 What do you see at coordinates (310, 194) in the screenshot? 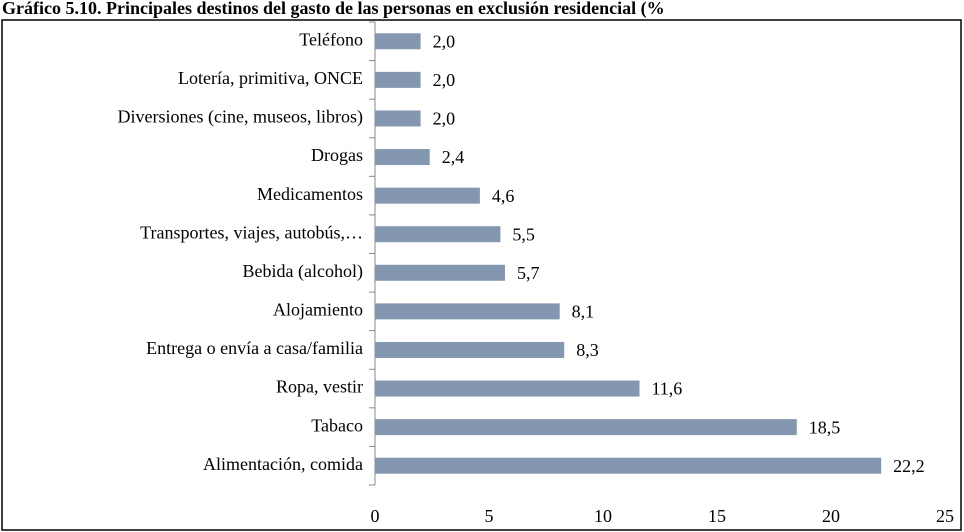
I see `y-tick-label: Medicamentos` at bounding box center [310, 194].